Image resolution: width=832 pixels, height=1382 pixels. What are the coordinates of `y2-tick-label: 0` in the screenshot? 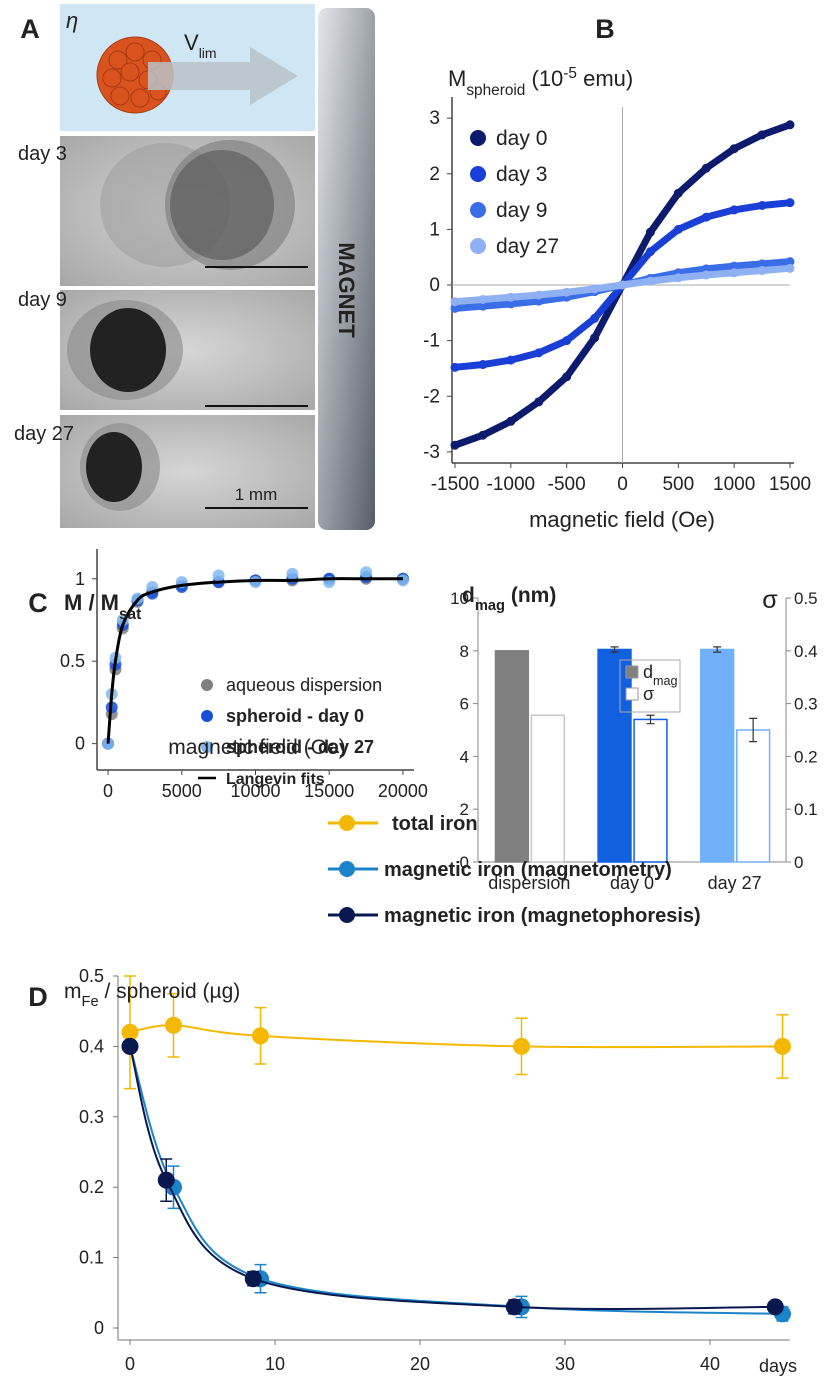 It's located at (798, 862).